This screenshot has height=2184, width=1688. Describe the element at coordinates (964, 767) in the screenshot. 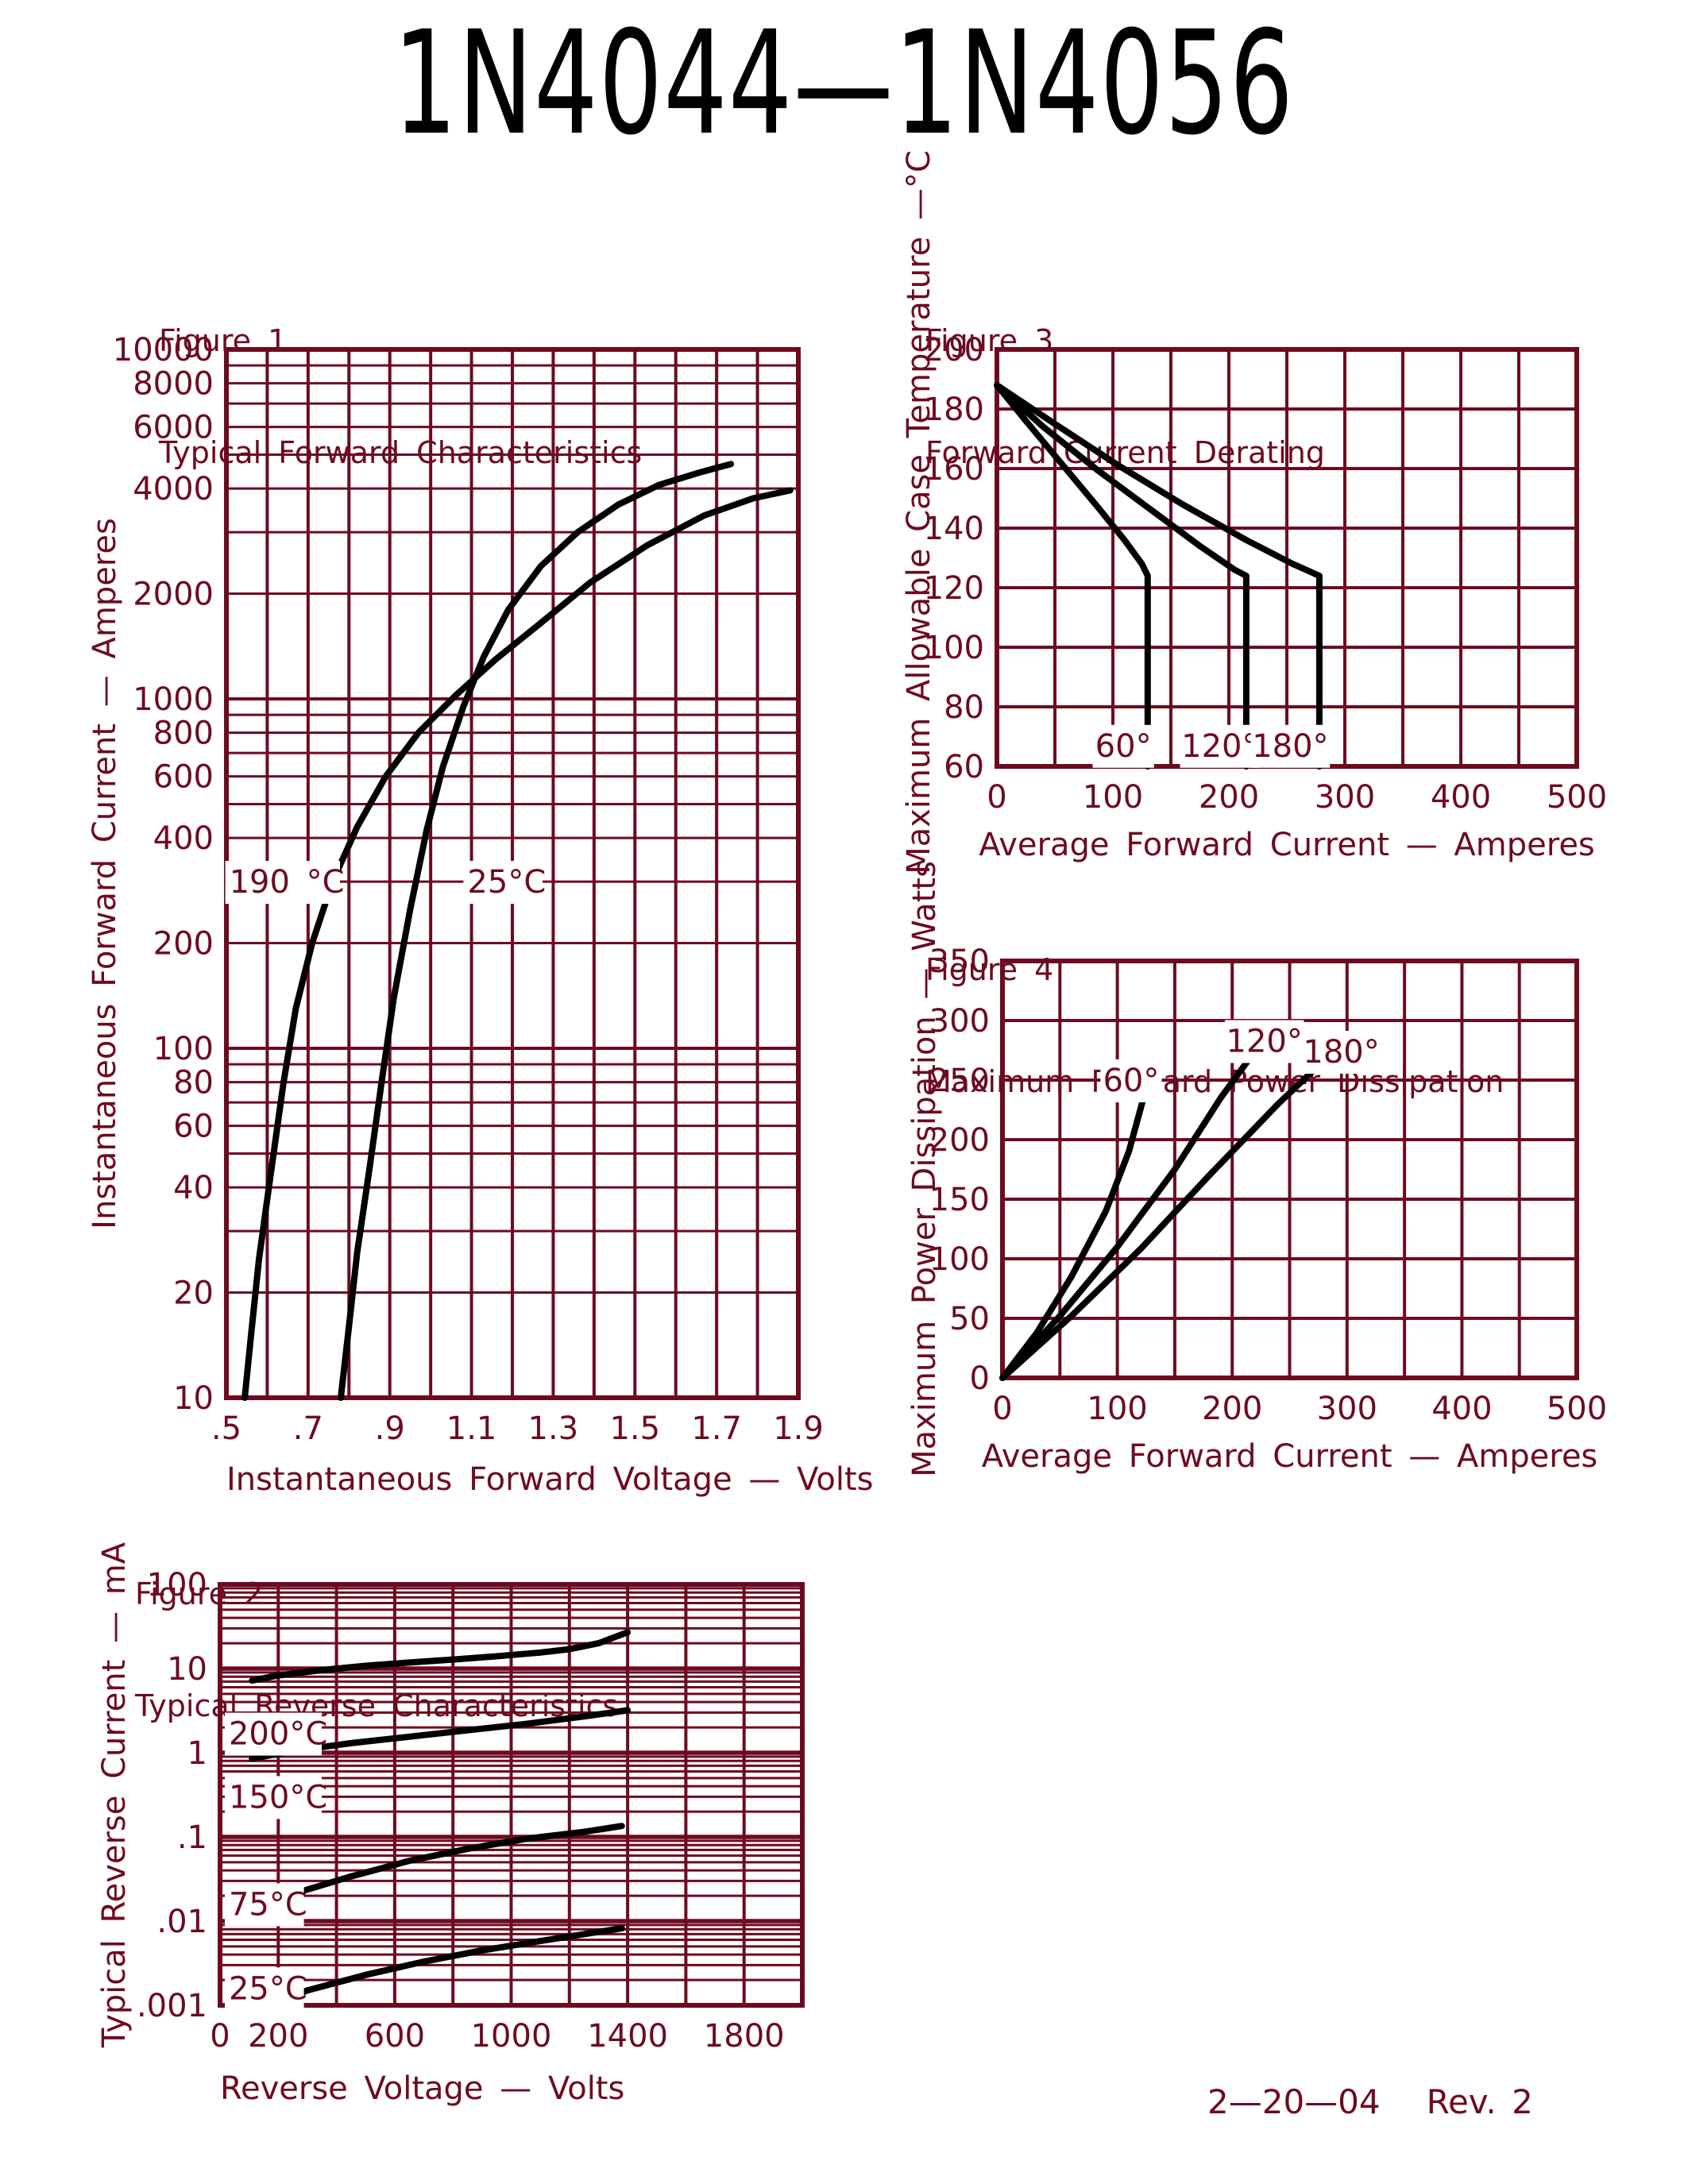

I see `figure-3-y-tick-label: 60` at that location.